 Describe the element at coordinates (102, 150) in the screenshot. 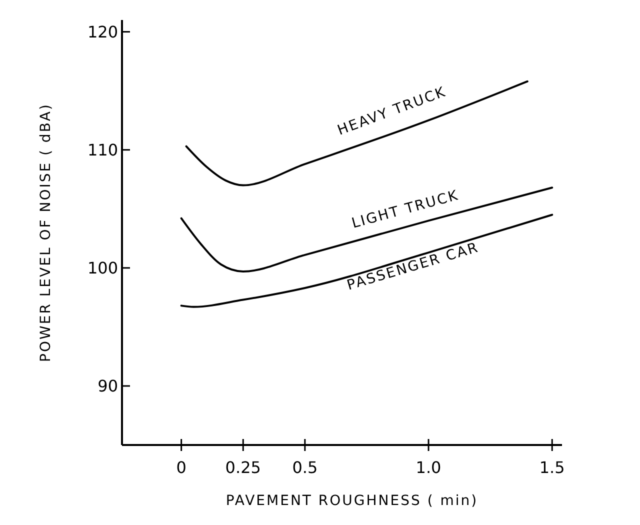

I see `y-tick-label: 110` at that location.